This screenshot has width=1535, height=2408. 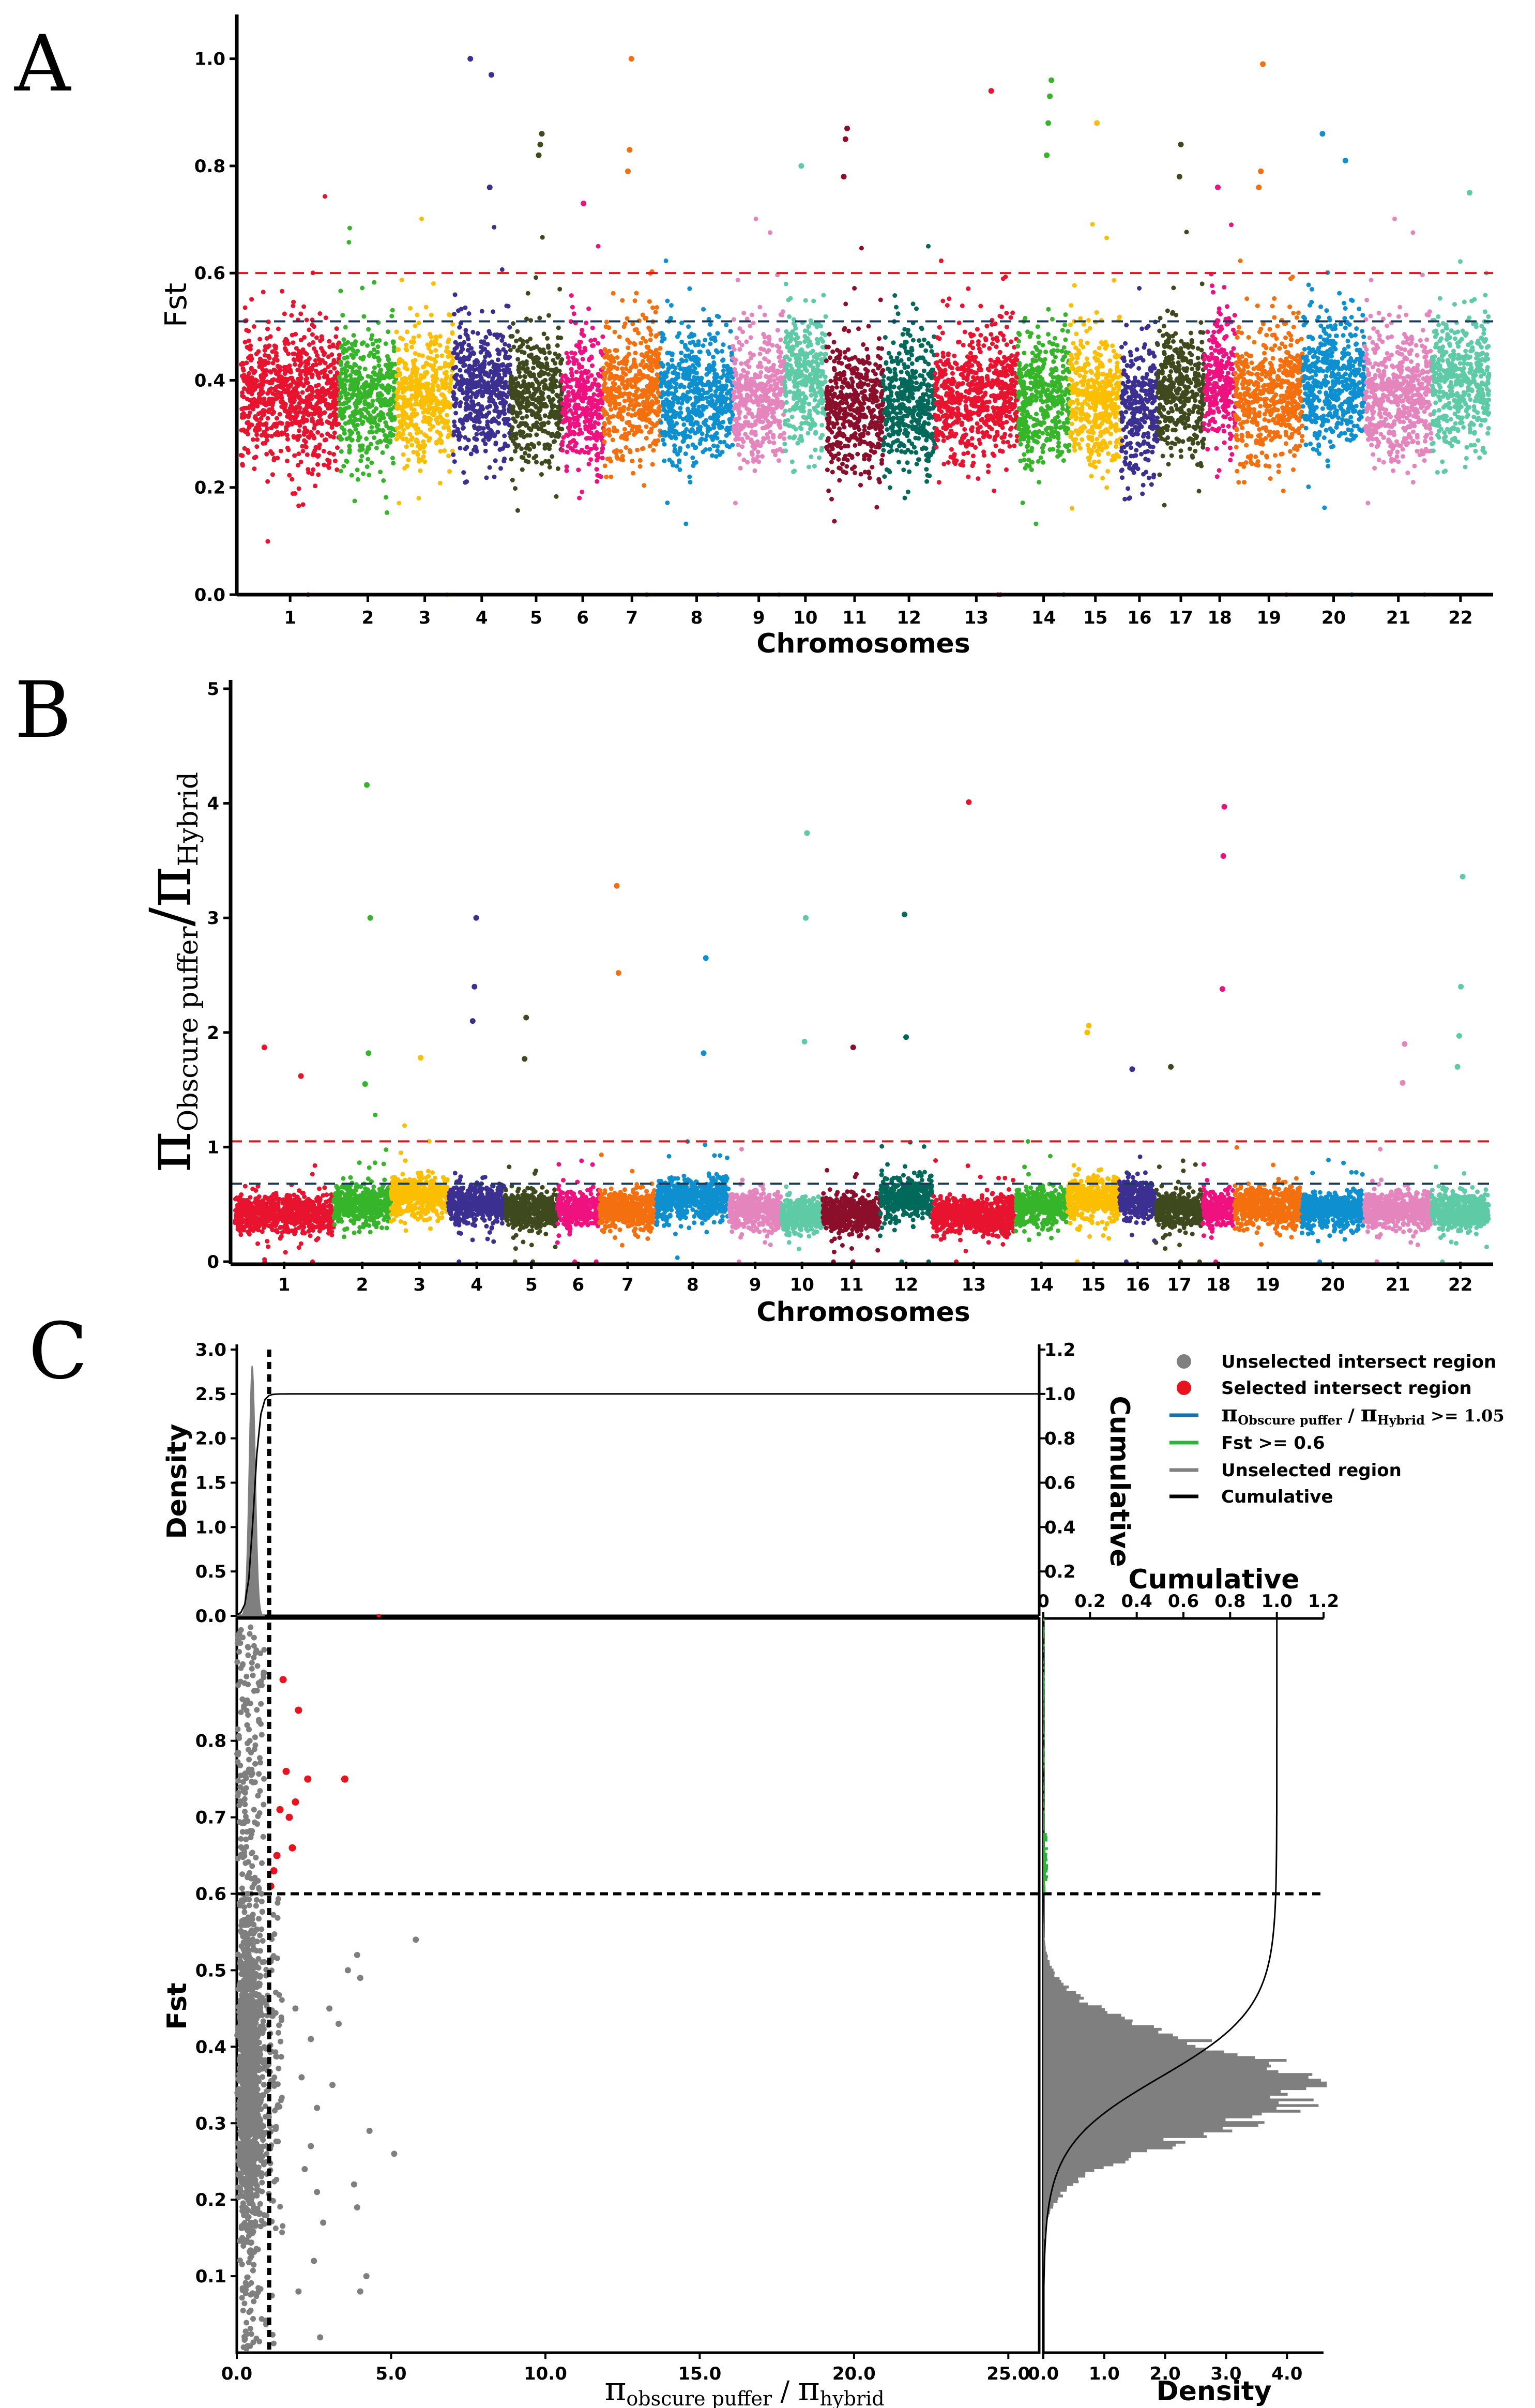 I want to click on right-density-histogram-selected, so click(x=1045, y=1755).